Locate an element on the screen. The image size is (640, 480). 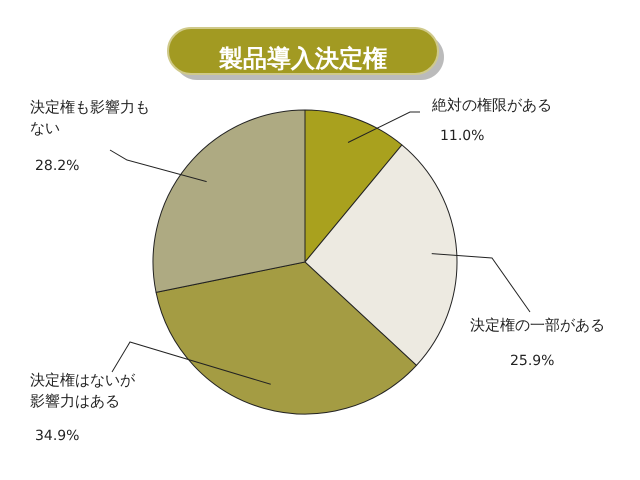
slice-label: 絶対の権限がある is located at coordinates (491, 105).